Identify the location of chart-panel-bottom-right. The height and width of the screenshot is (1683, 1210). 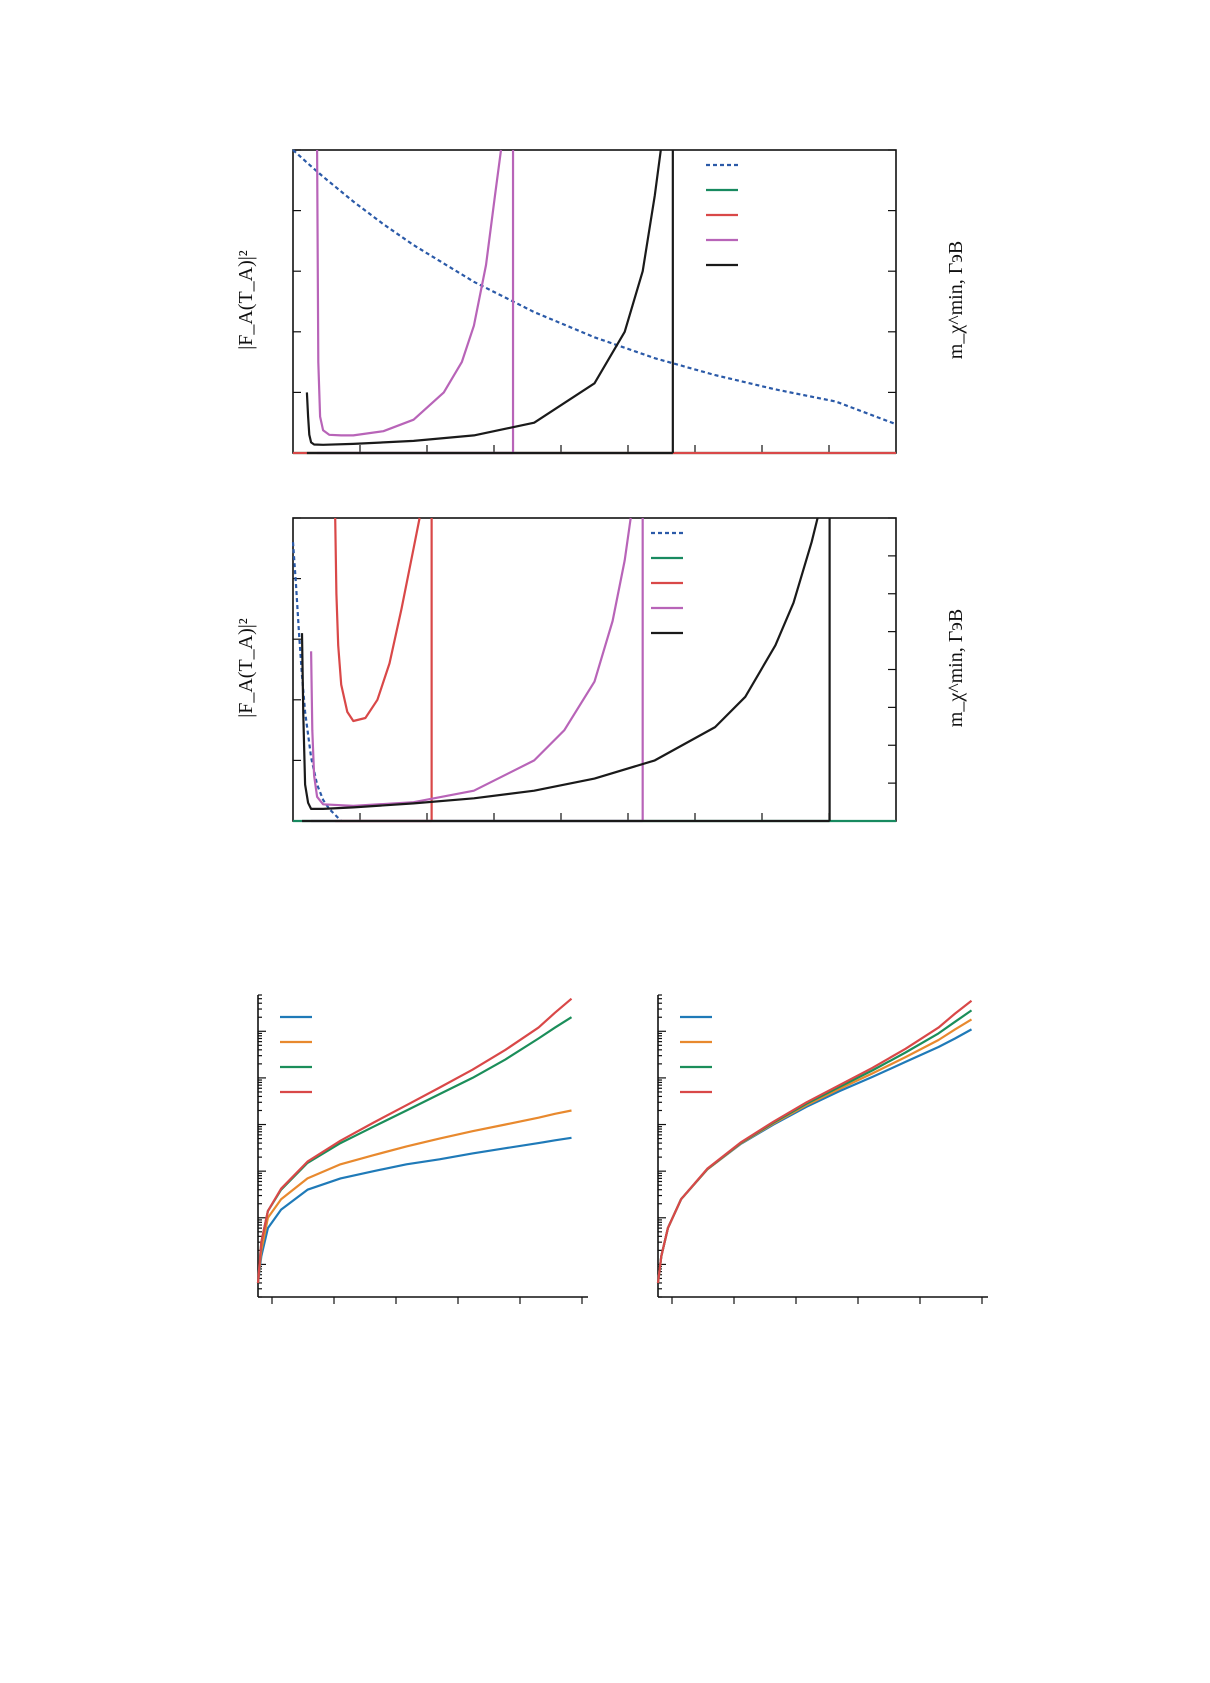
(822, 1149).